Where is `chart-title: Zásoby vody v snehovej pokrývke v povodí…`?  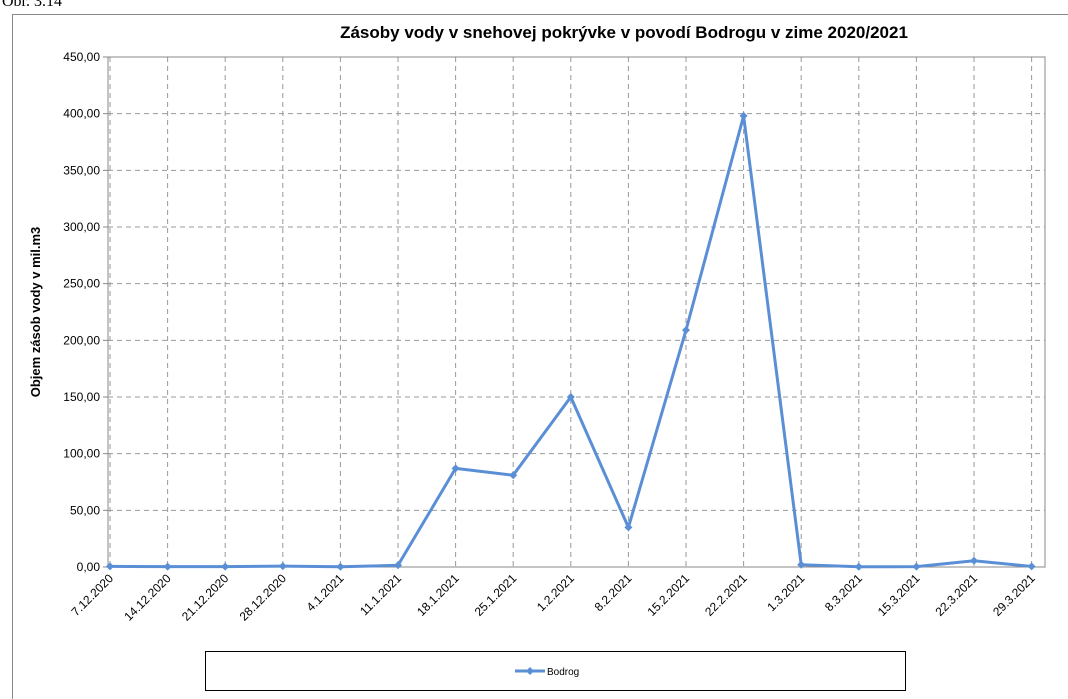 chart-title: Zásoby vody v snehovej pokrývke v povodí… is located at coordinates (624, 32).